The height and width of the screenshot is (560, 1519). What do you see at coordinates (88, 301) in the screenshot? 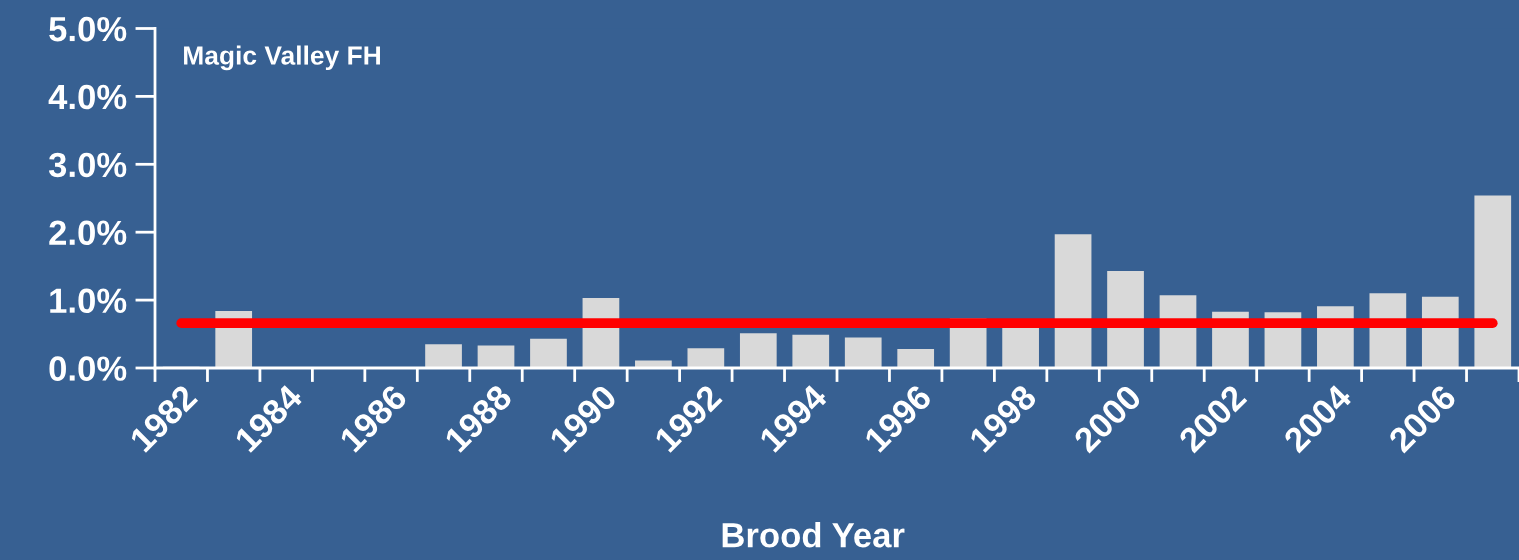
I see `y-tick-label: 1.0%` at bounding box center [88, 301].